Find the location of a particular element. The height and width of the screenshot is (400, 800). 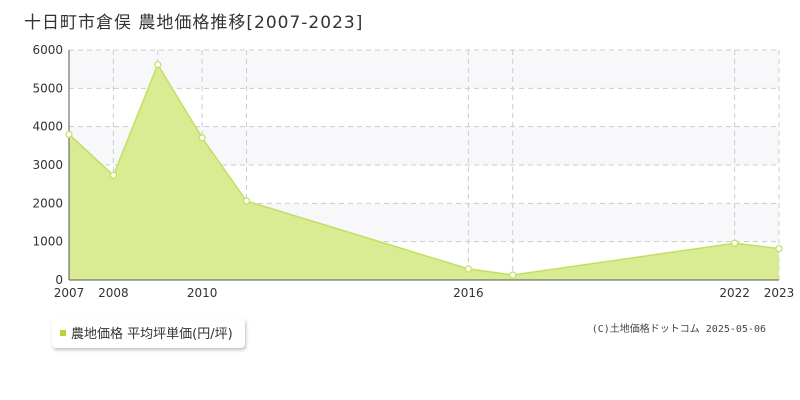

x-tick-label: 2008 is located at coordinates (113, 293).